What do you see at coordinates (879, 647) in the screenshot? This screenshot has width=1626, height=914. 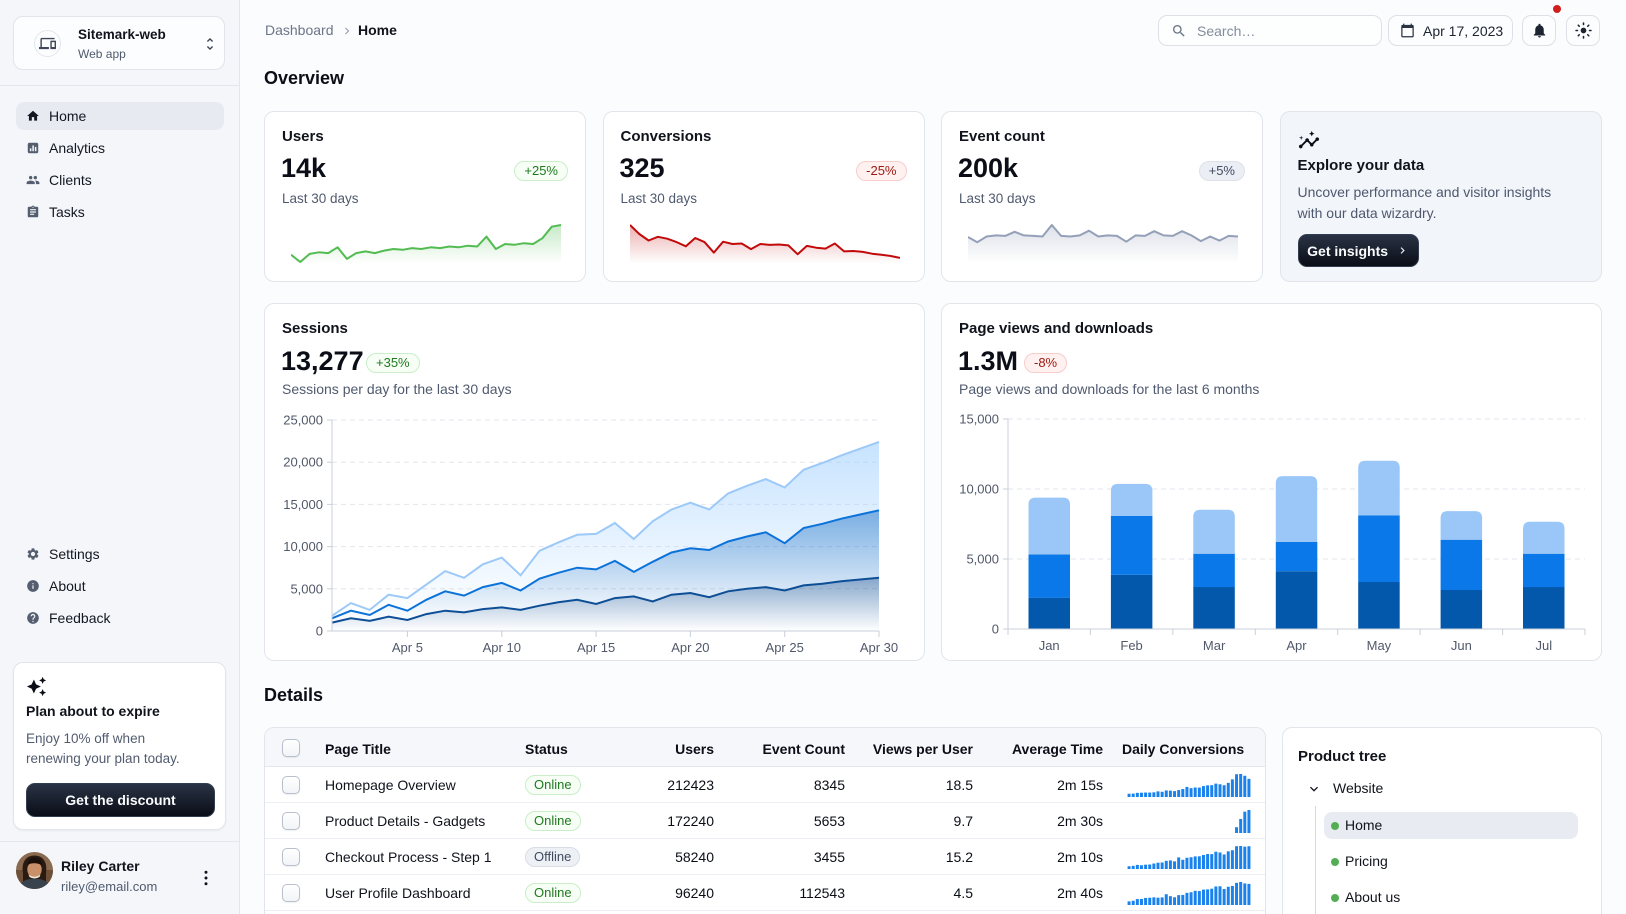 I see `svg-text: Apr 30` at bounding box center [879, 647].